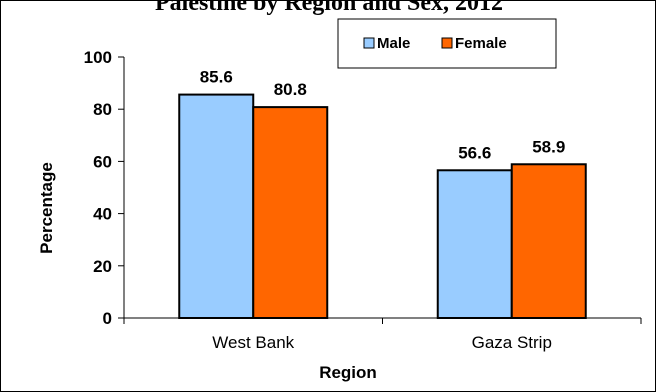  Describe the element at coordinates (481, 43) in the screenshot. I see `legend-label-female: Female` at that location.